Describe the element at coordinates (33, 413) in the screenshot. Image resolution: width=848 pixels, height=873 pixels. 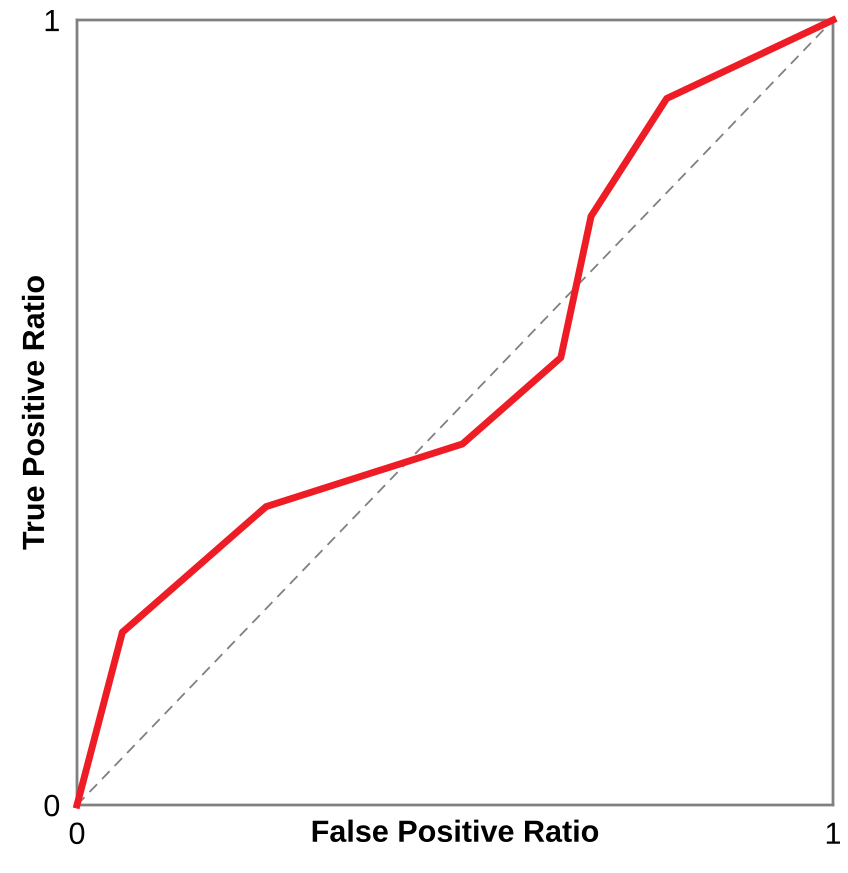
I see `y-axis-title: True Positive Ratio` at that location.